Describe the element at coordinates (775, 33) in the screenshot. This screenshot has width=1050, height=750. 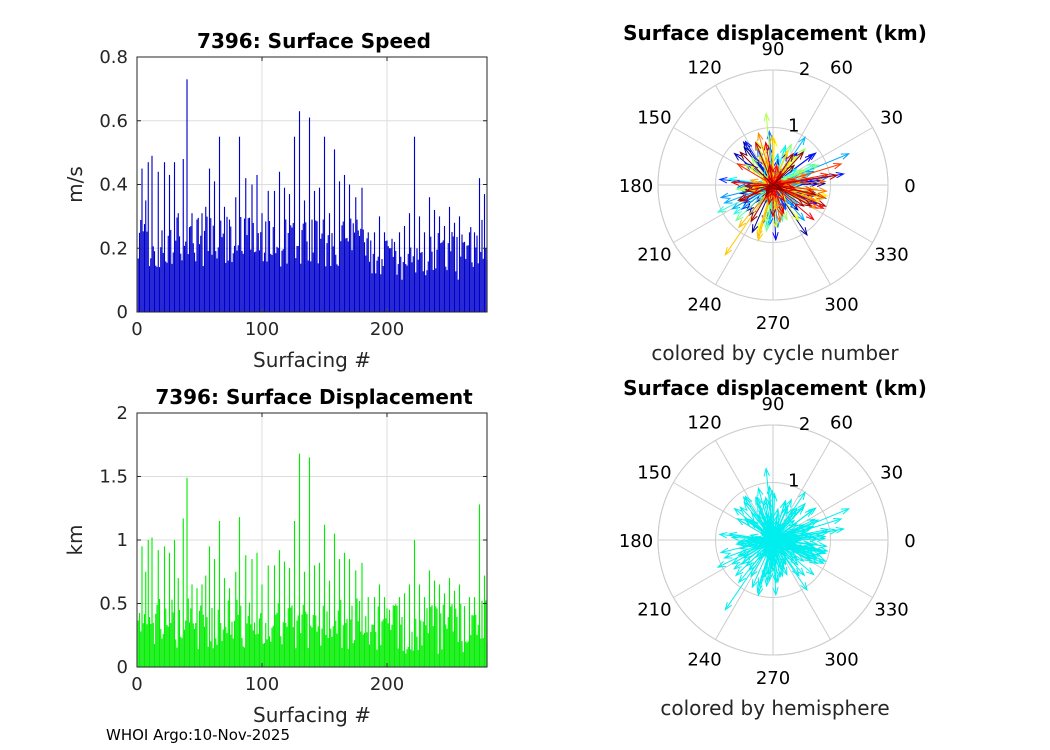
I see `chart-title: Surface displacement (km)` at that location.